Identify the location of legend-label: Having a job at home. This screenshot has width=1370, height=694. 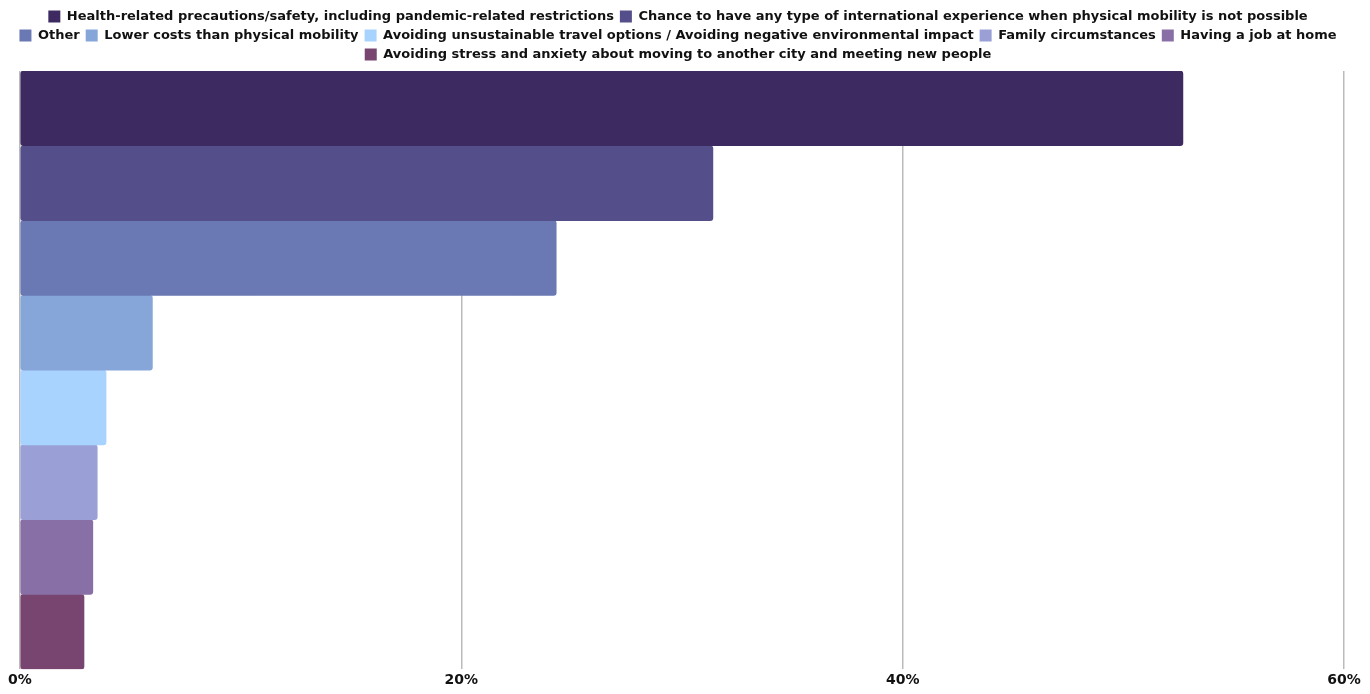
(1258, 34).